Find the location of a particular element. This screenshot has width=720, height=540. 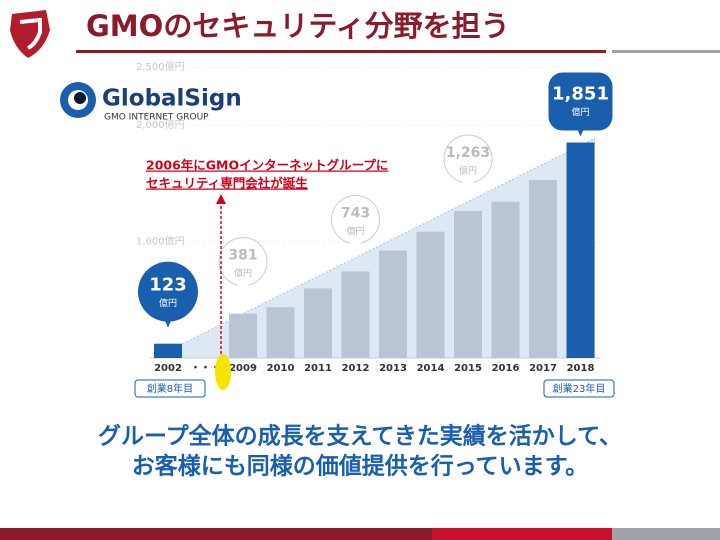

end-label: 創業23年目 is located at coordinates (579, 388).